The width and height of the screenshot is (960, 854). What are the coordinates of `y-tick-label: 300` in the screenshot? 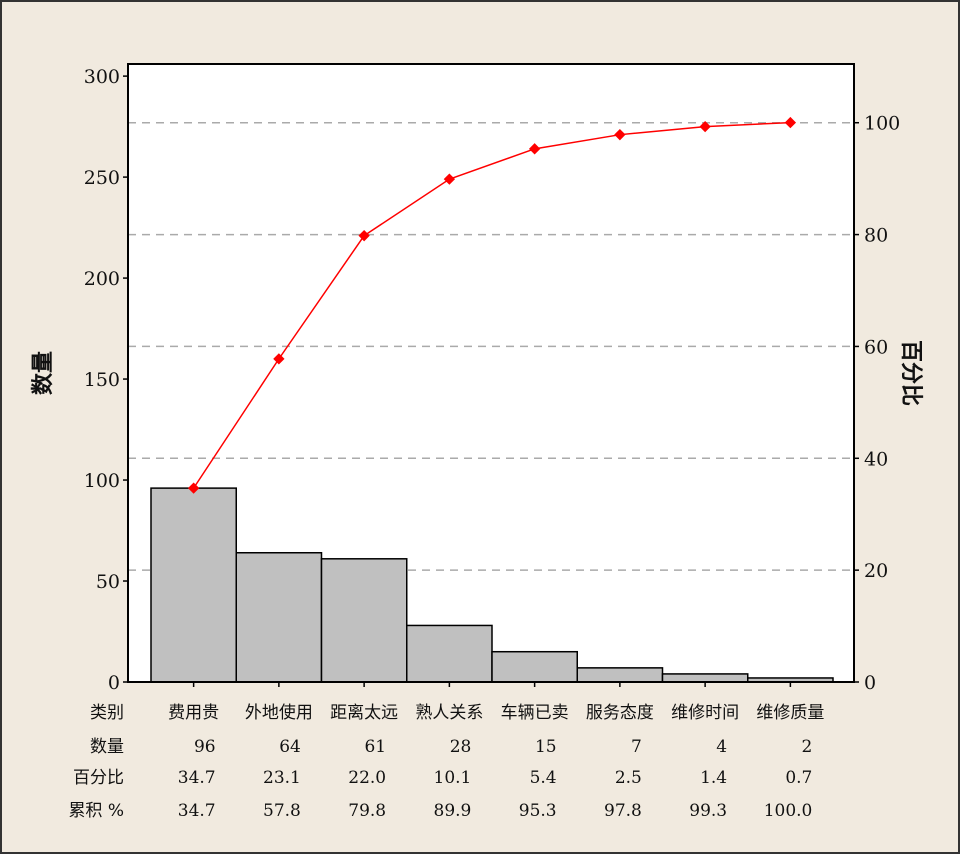 It's located at (102, 77).